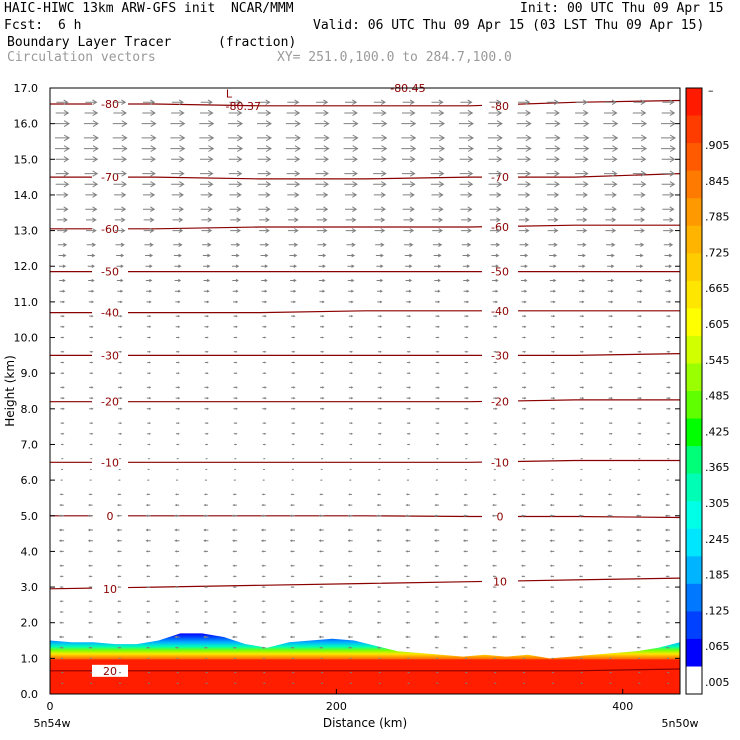 This screenshot has width=740, height=740. I want to click on isotherm-label: -50, so click(110, 272).